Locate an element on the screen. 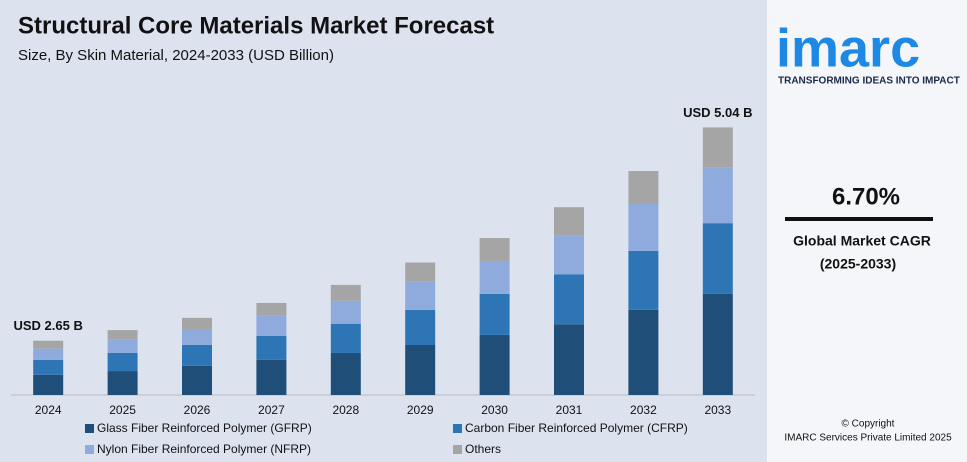 The image size is (967, 462). divider is located at coordinates (859, 219).